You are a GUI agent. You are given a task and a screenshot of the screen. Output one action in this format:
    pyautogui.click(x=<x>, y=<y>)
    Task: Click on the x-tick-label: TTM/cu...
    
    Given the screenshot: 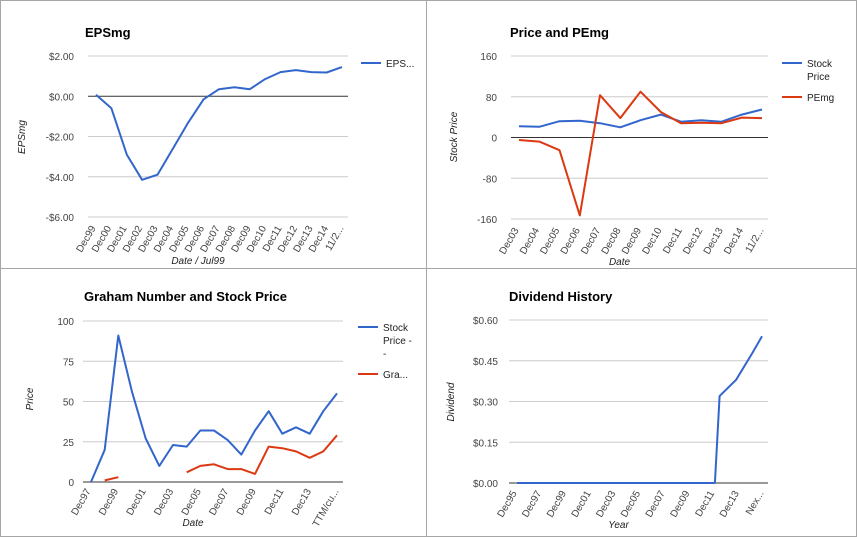 What is the action you would take?
    pyautogui.click(x=326, y=508)
    